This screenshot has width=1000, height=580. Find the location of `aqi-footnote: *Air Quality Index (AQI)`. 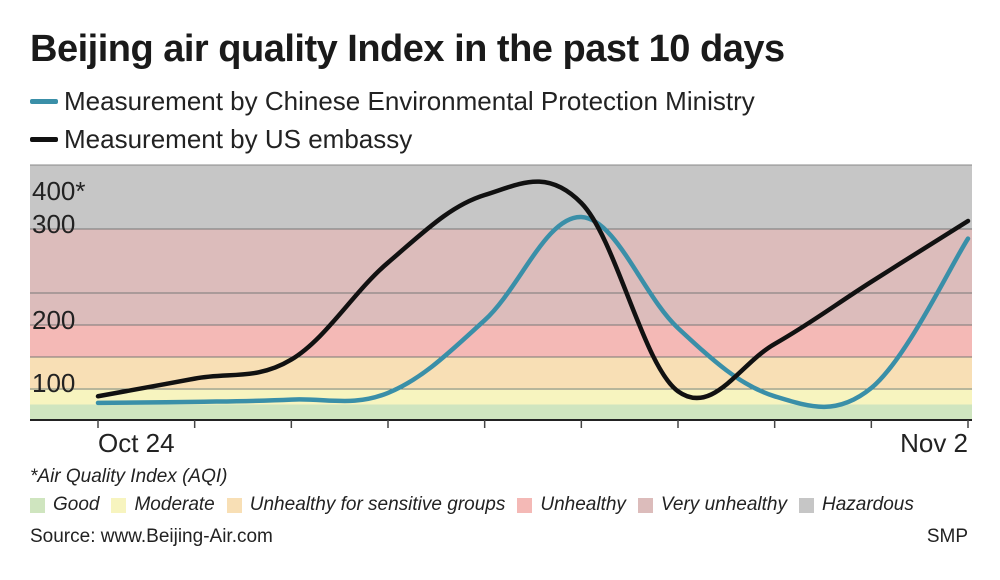

aqi-footnote: *Air Quality Index (AQI) is located at coordinates (129, 476).